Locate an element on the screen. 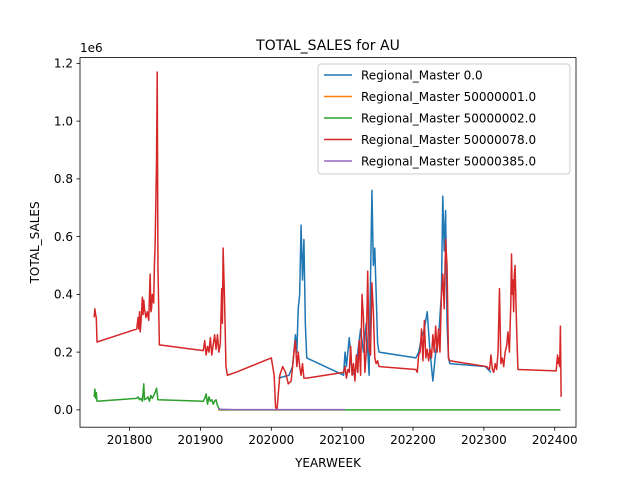  x-tick-label: 202300 is located at coordinates (484, 440).